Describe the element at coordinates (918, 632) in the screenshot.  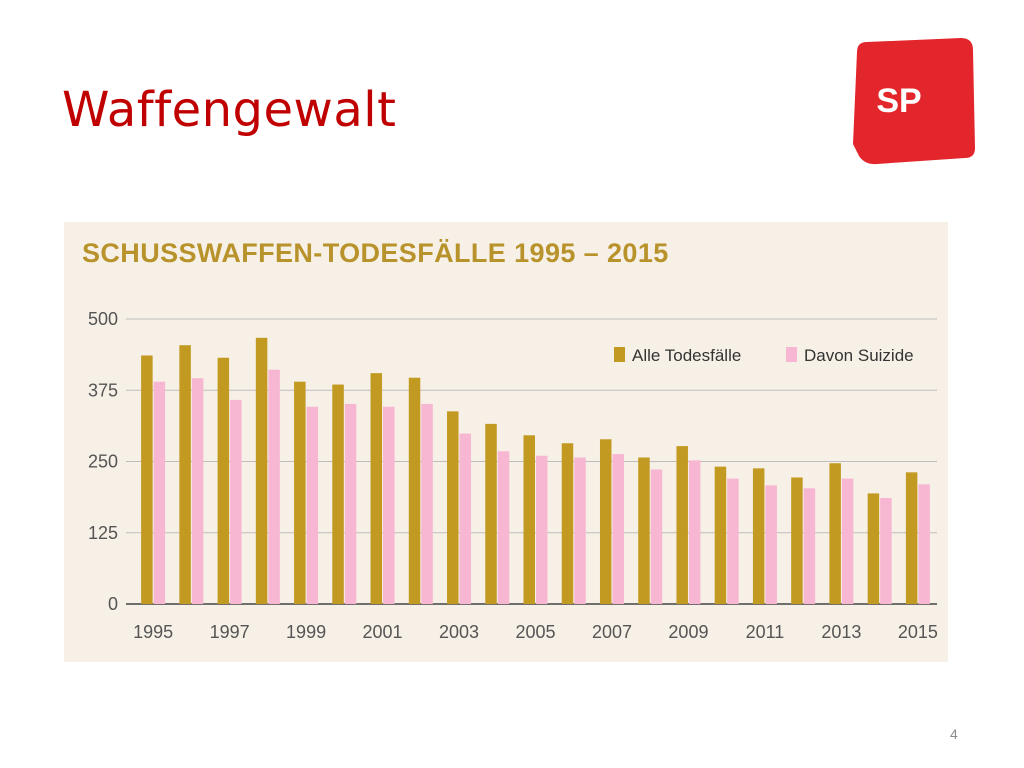
I see `x-tick-label: 2015` at that location.